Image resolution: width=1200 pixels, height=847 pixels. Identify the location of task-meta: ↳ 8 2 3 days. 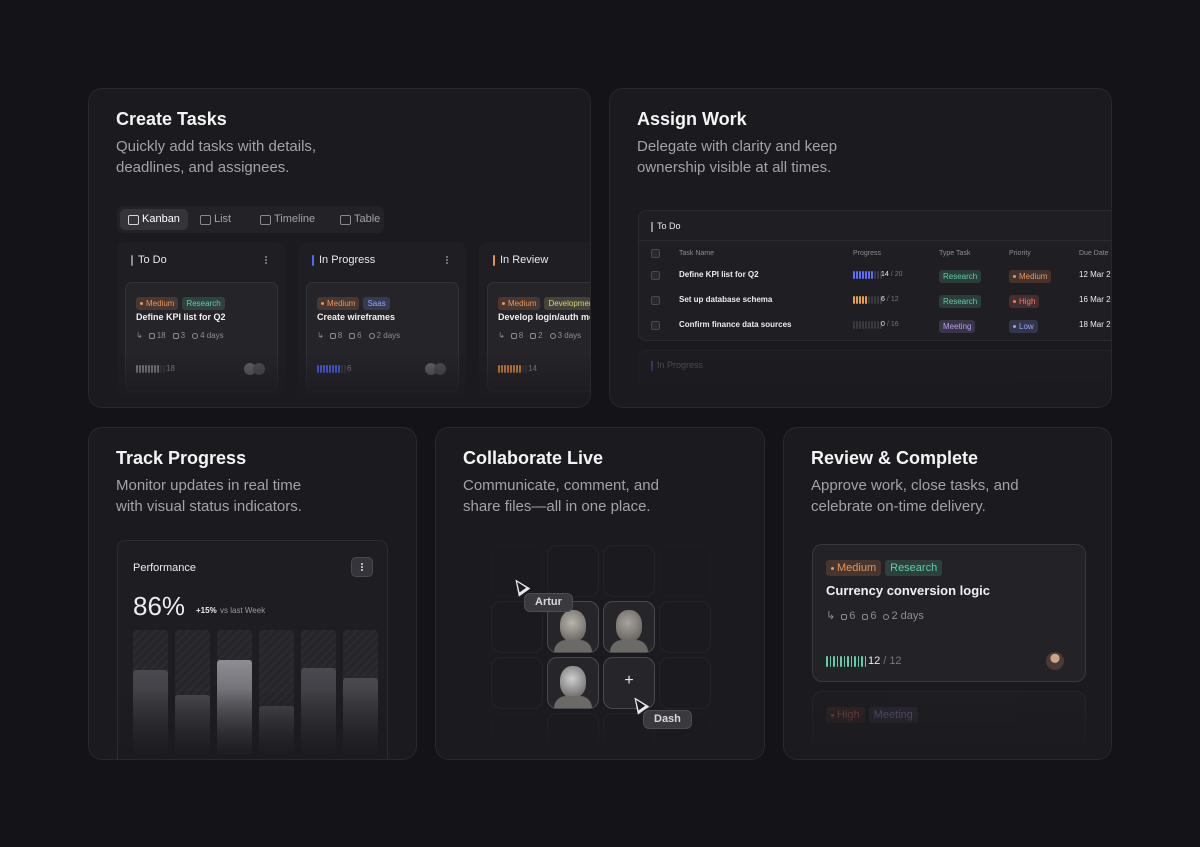
(540, 335).